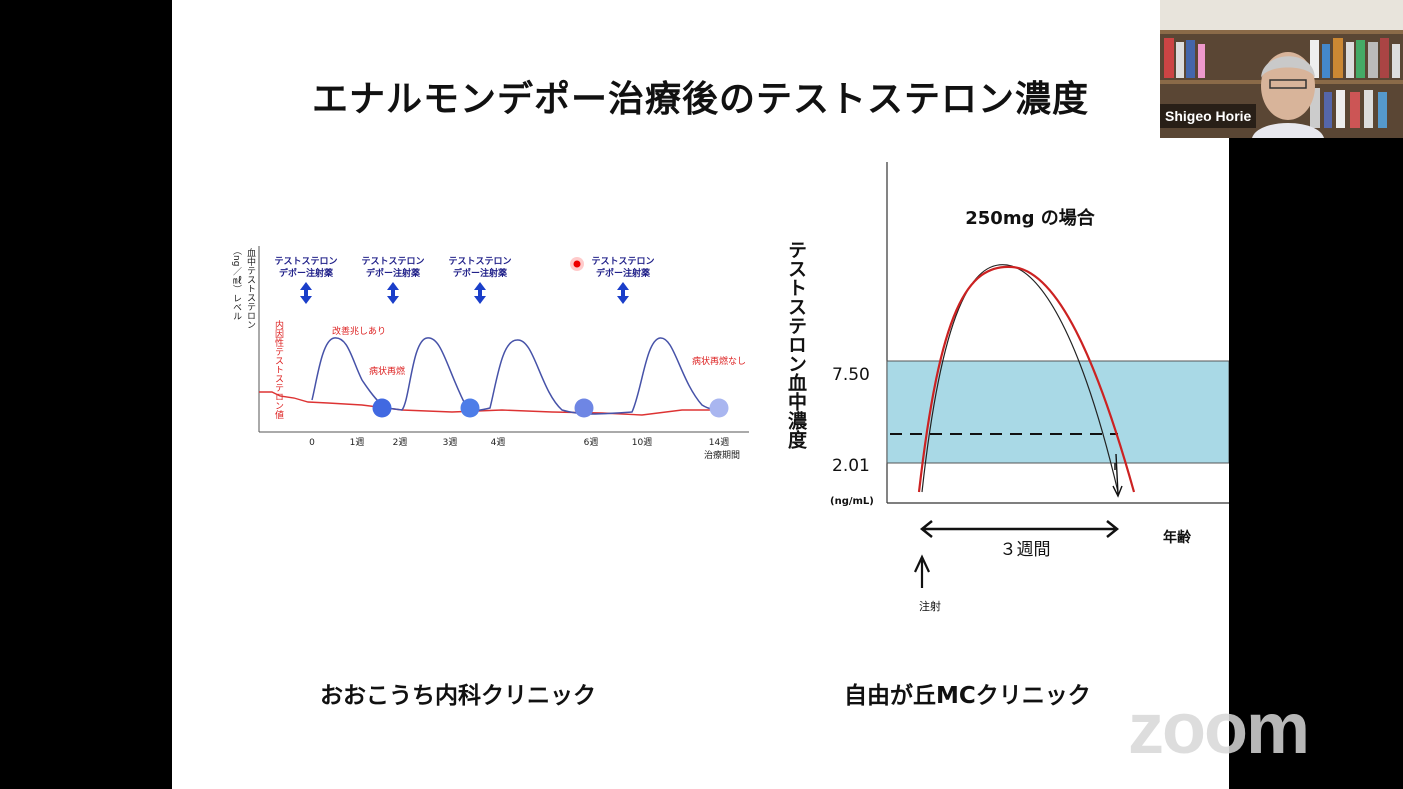 The image size is (1403, 789). I want to click on slide-title: エナルモンデポー治療後のテストステロン濃度, so click(700, 99).